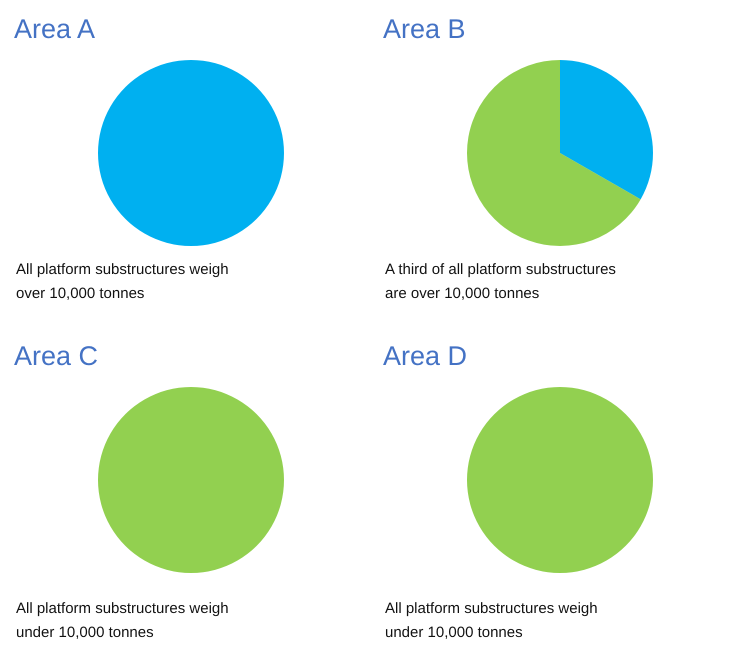 Image resolution: width=754 pixels, height=671 pixels. Describe the element at coordinates (500, 282) in the screenshot. I see `text: A third of all platform substructures are over 10,000 tonnes` at that location.